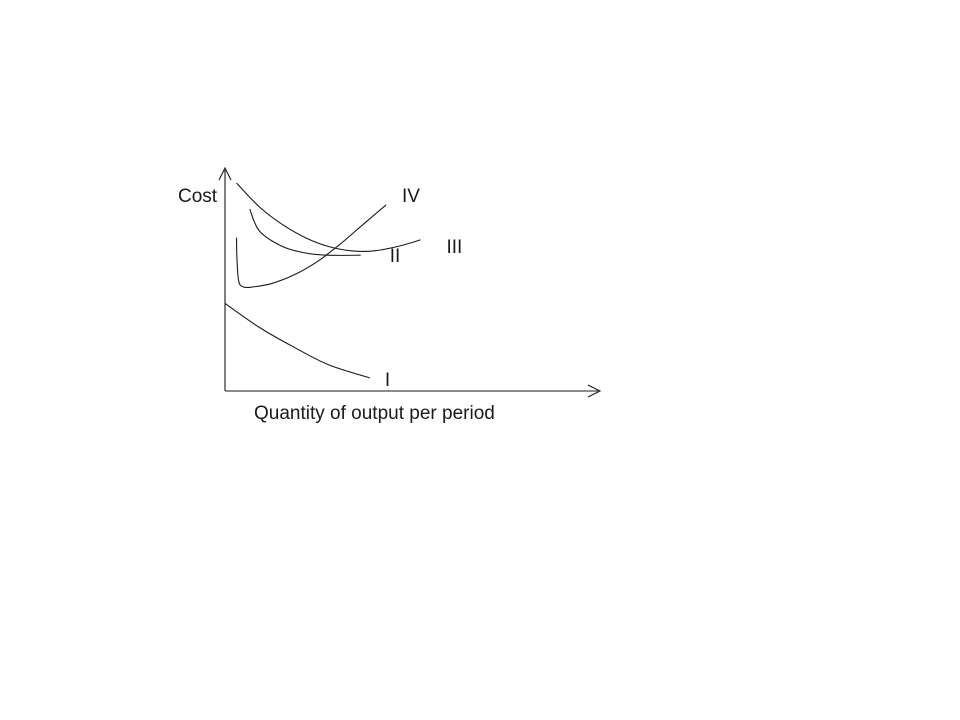 This screenshot has height=720, width=960. I want to click on curve-label-ii: II, so click(395, 256).